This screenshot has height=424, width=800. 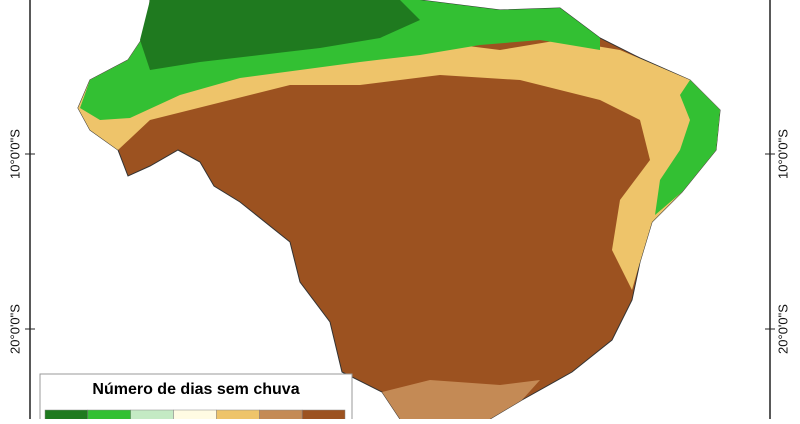 I want to click on dry-south, so click(x=461, y=399).